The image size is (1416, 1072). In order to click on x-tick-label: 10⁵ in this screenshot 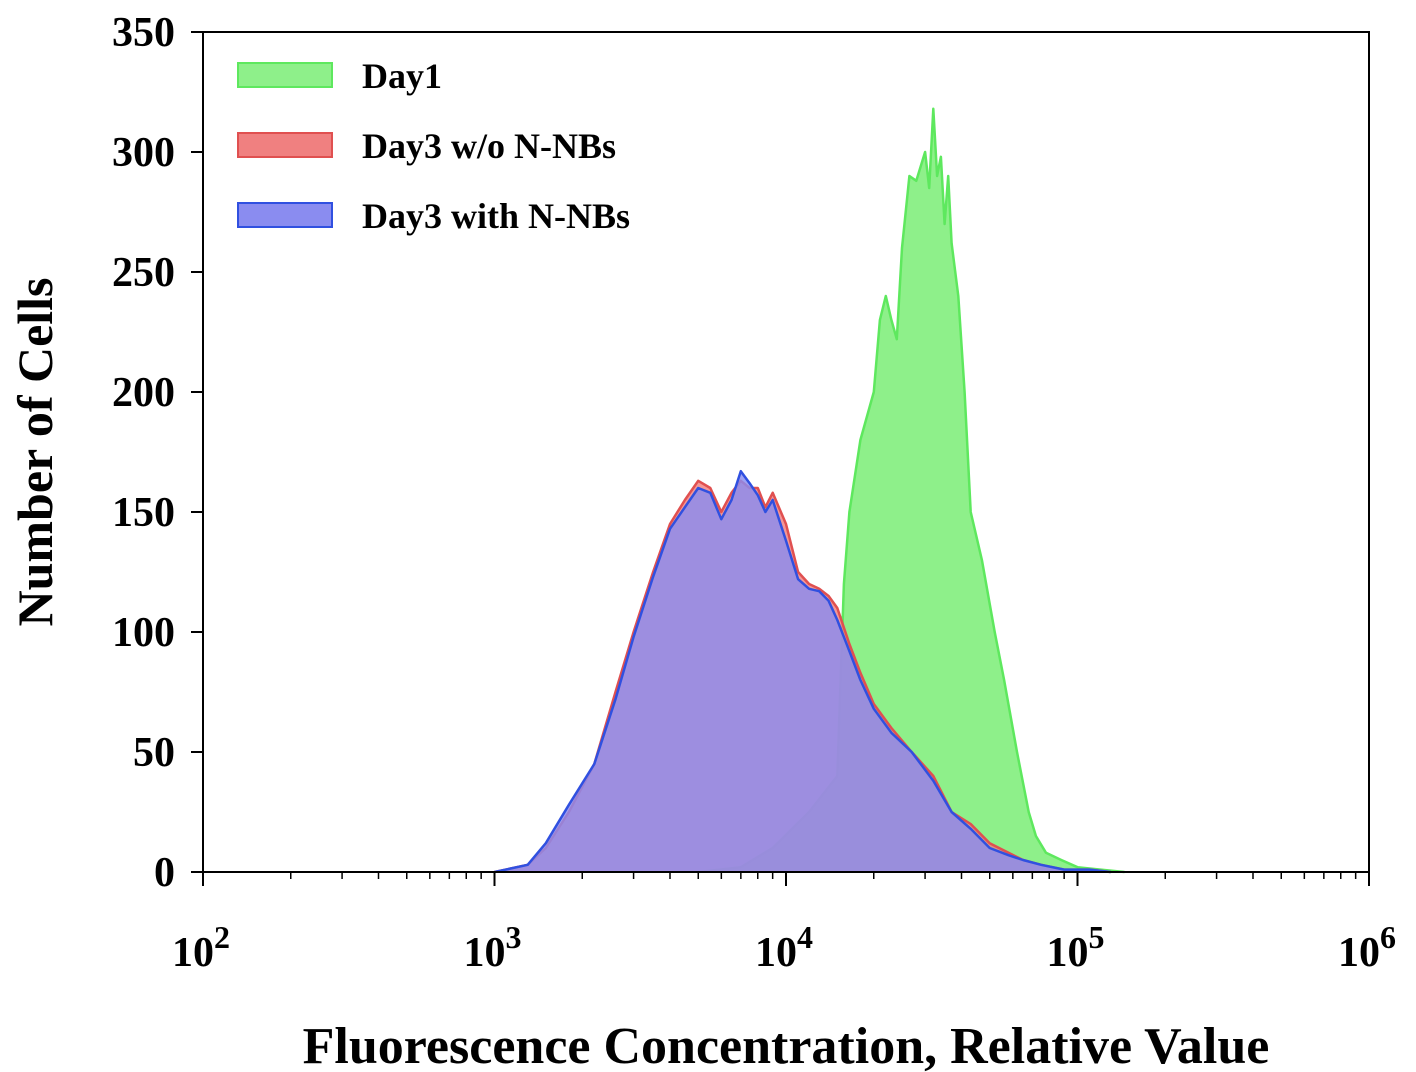, I will do `click(1076, 947)`.